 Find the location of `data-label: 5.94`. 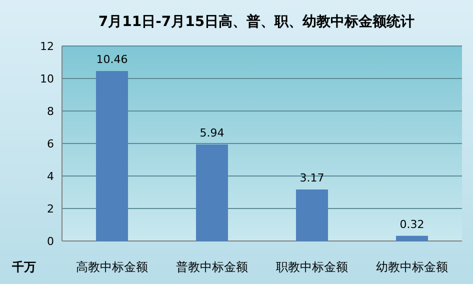

data-label: 5.94 is located at coordinates (212, 133).